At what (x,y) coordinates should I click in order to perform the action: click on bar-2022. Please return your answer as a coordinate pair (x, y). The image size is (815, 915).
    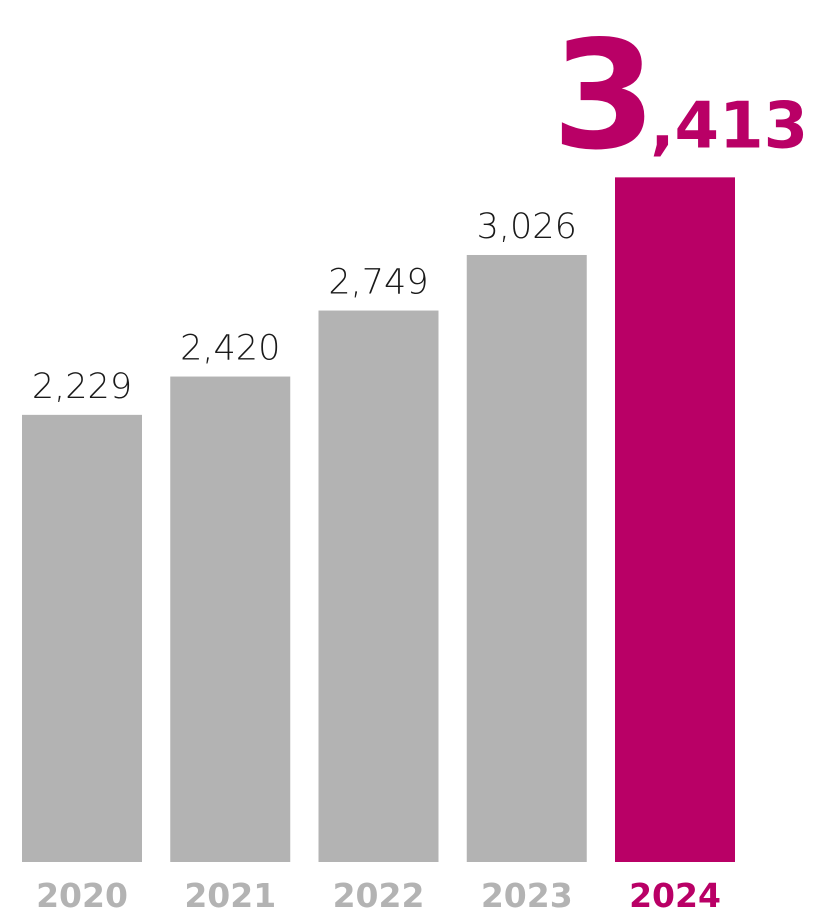
    Looking at the image, I should click on (379, 586).